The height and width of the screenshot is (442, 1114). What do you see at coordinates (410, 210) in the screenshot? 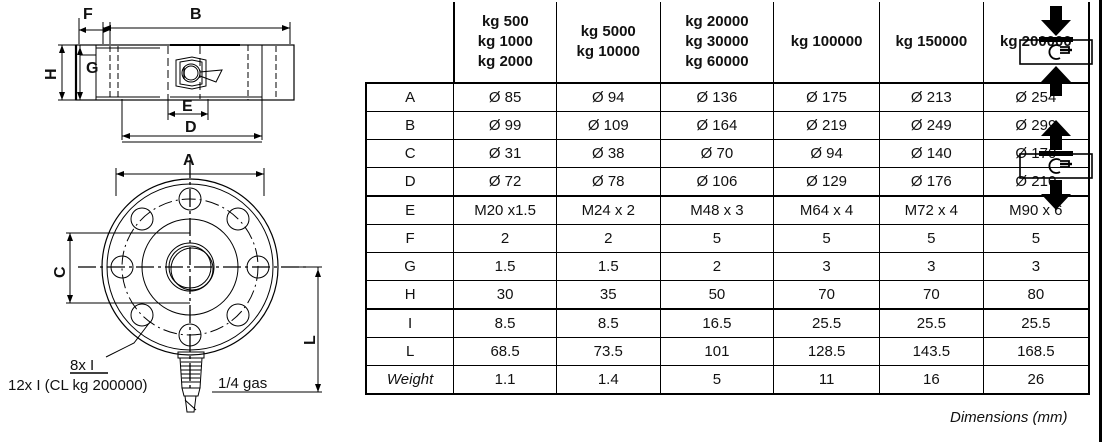
I see `row-label: E` at bounding box center [410, 210].